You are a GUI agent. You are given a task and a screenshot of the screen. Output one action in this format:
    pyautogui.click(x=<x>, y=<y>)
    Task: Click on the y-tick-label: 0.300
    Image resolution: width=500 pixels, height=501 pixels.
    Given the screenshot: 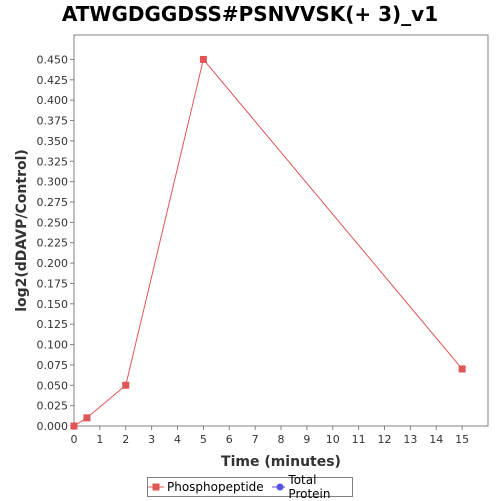 What is the action you would take?
    pyautogui.click(x=53, y=182)
    